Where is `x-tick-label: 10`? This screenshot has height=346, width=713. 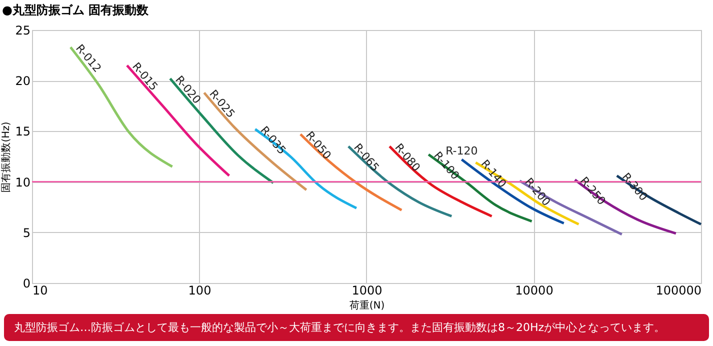 x-tick-label: 10 is located at coordinates (40, 291).